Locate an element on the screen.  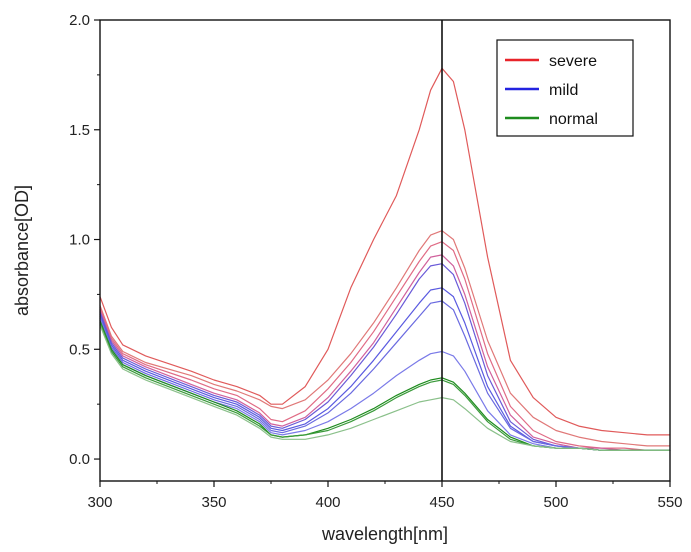
y-axis-title: absorbance[OD] is located at coordinates (22, 250).